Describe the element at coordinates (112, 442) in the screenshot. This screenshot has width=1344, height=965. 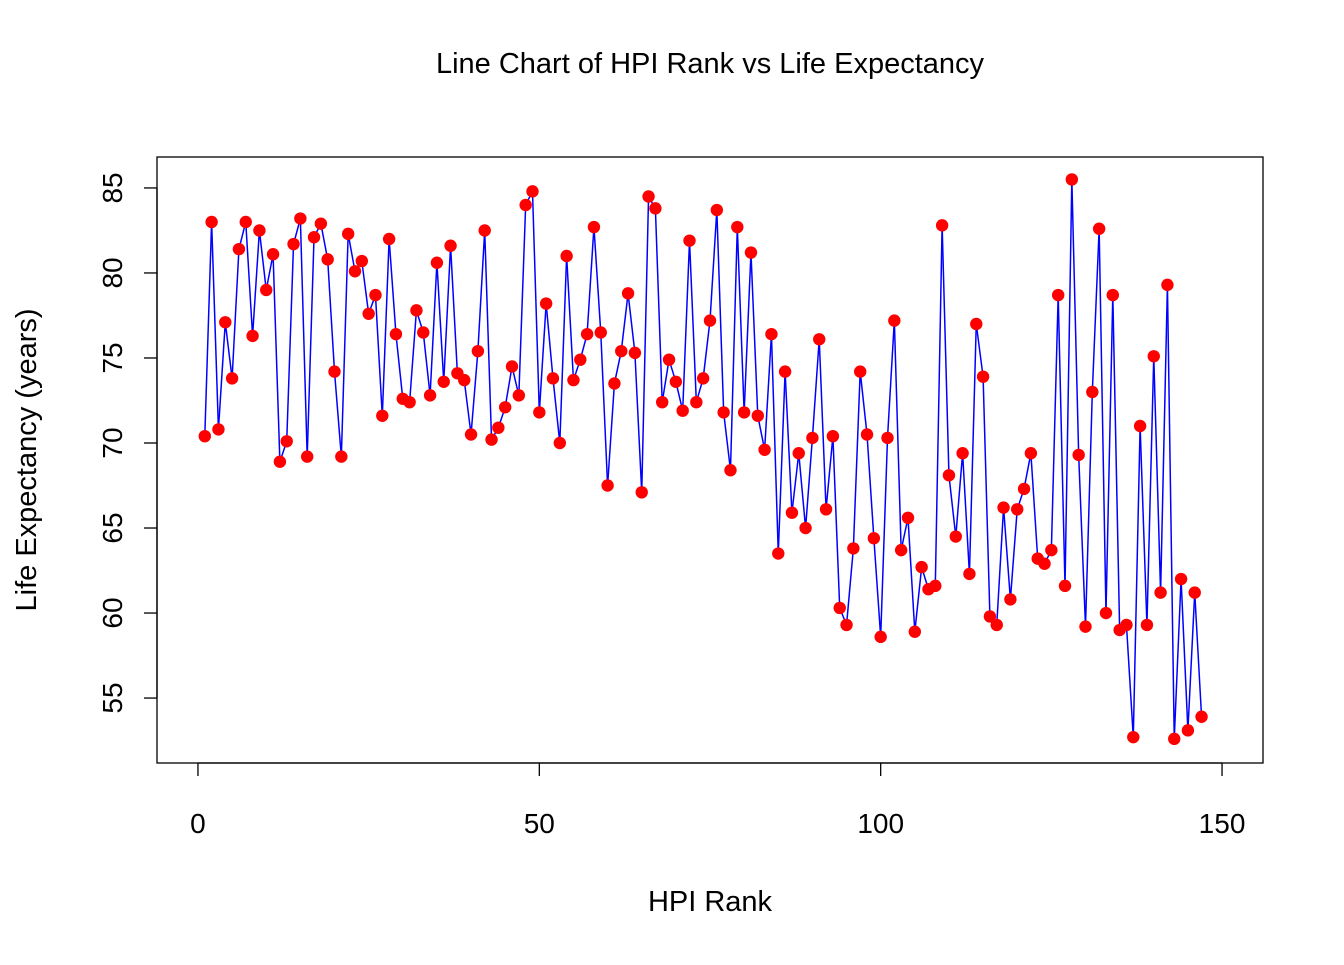
I see `y-tick-label: 70` at that location.